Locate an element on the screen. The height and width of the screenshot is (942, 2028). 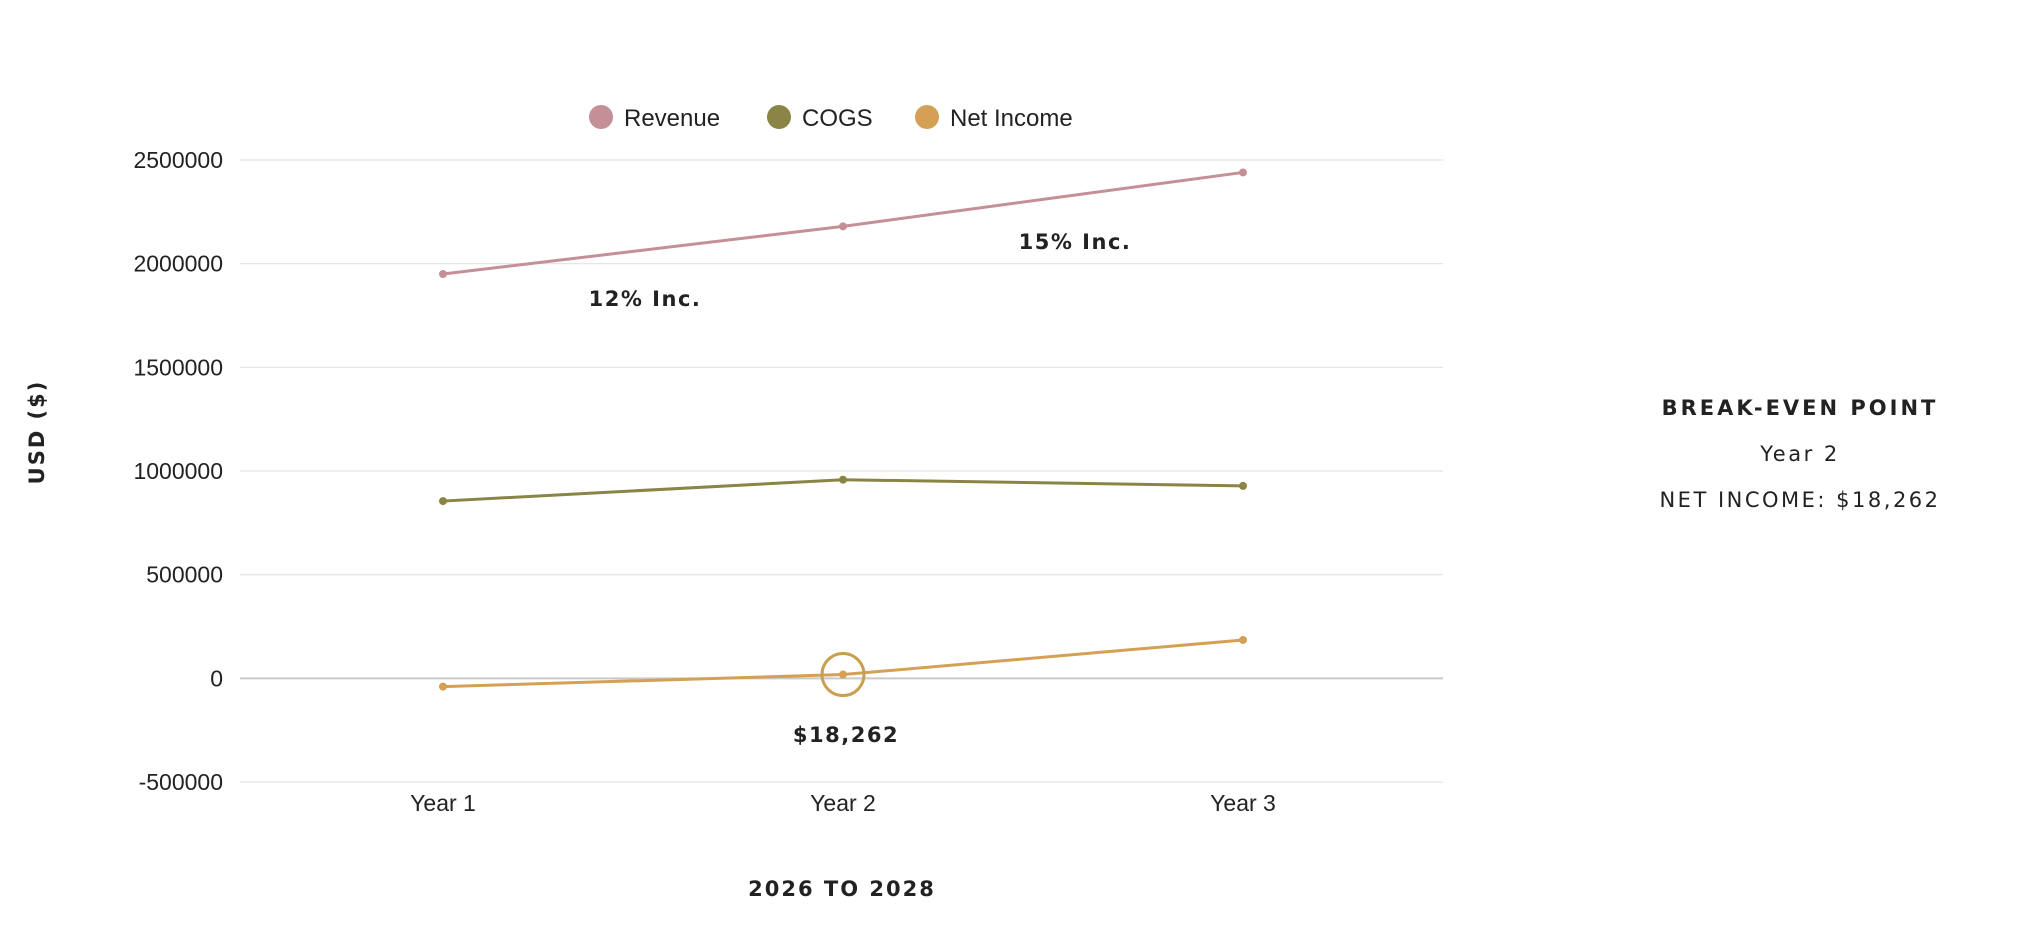
net-income-line is located at coordinates (843, 663).